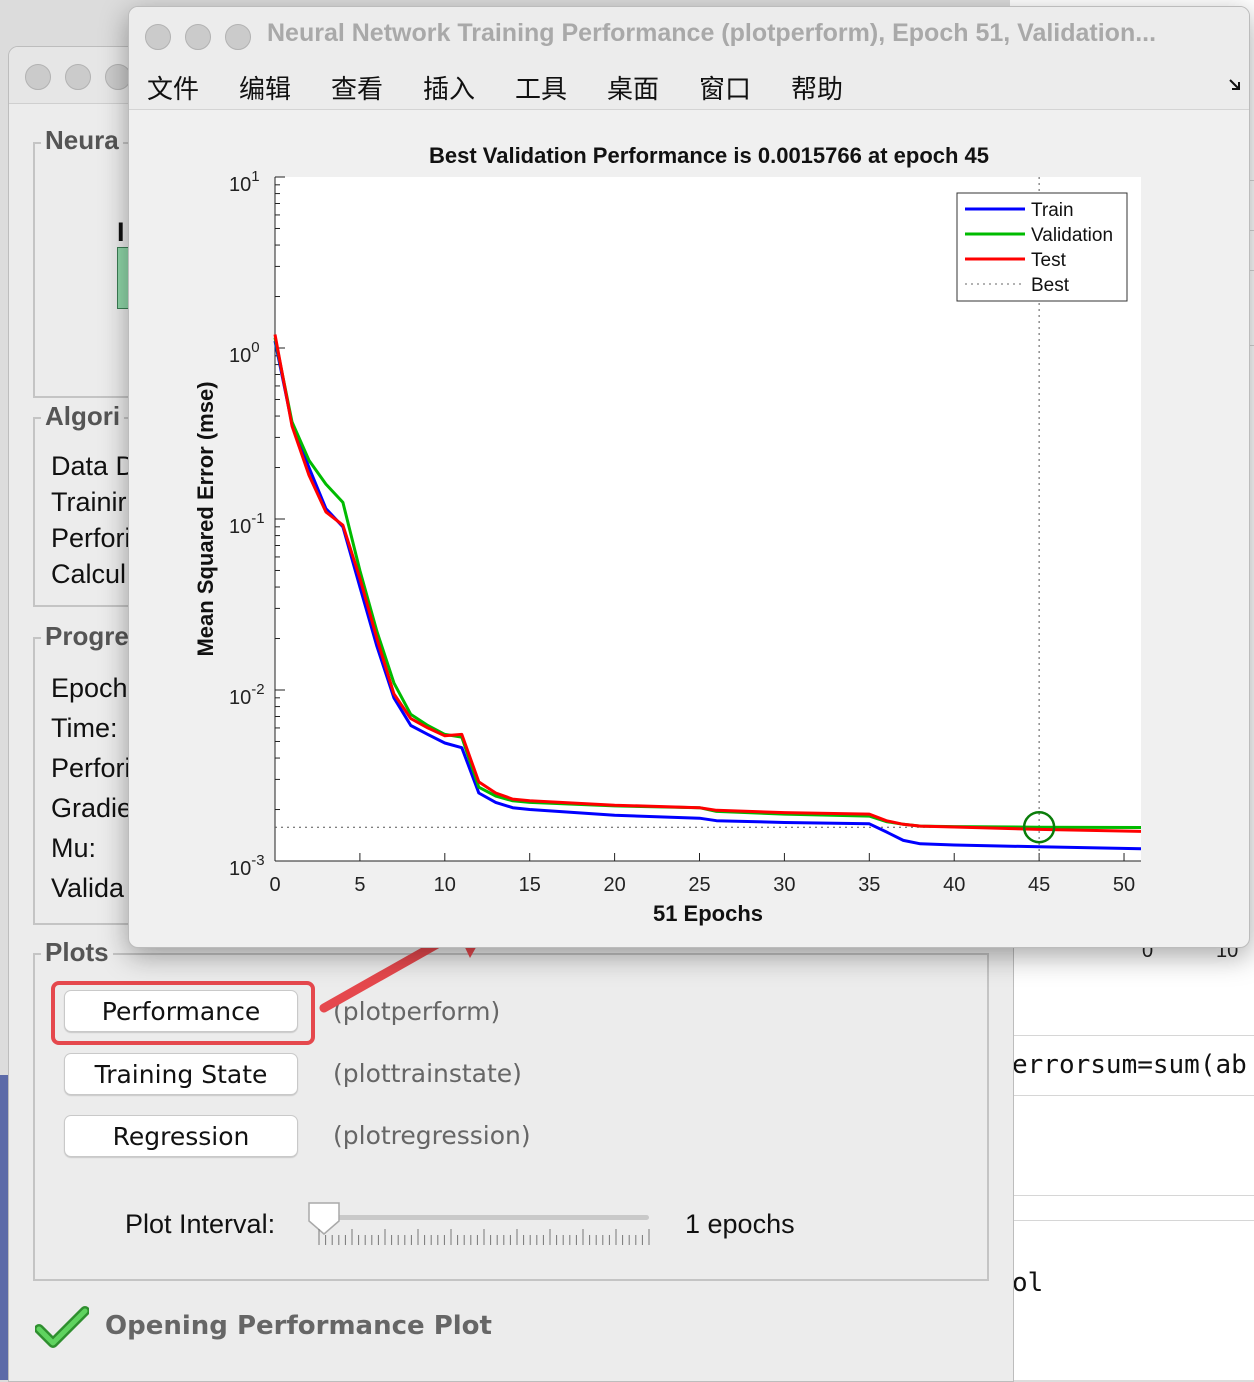 Image resolution: width=1254 pixels, height=1382 pixels. What do you see at coordinates (1235, 85) in the screenshot?
I see `dock-arrow-icon` at bounding box center [1235, 85].